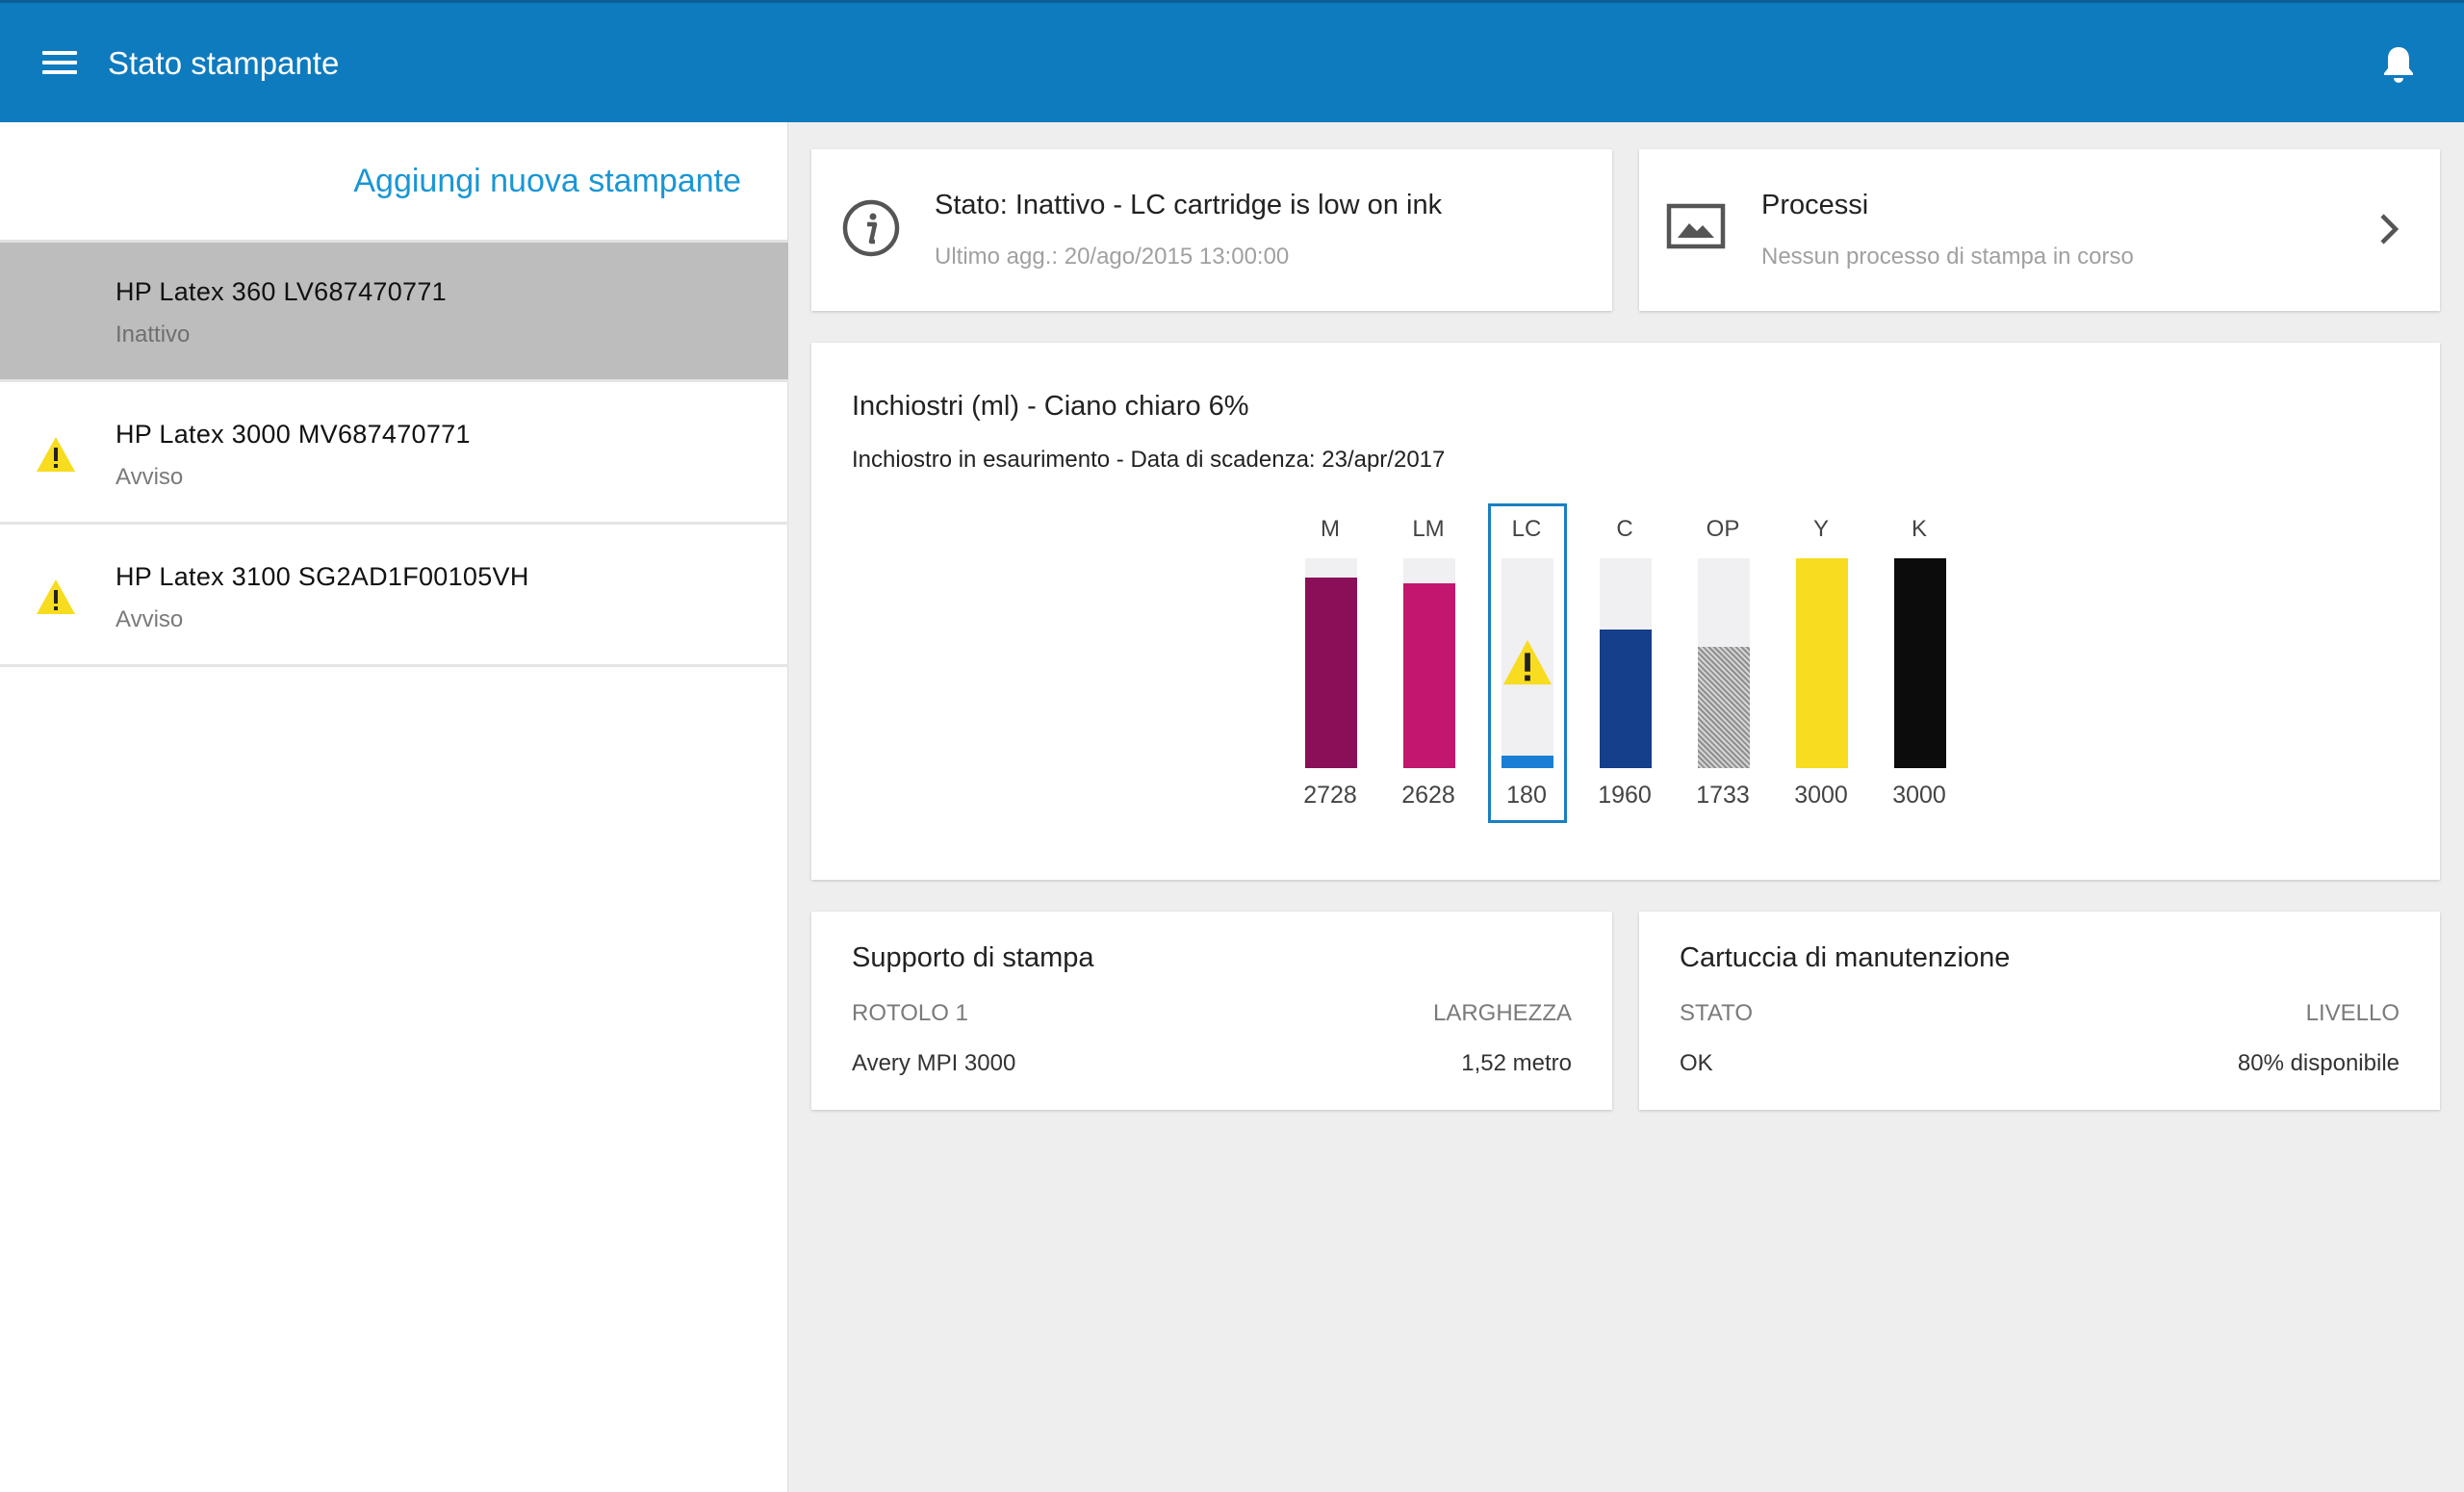  Describe the element at coordinates (153, 334) in the screenshot. I see `printer-status: Inattivo` at that location.